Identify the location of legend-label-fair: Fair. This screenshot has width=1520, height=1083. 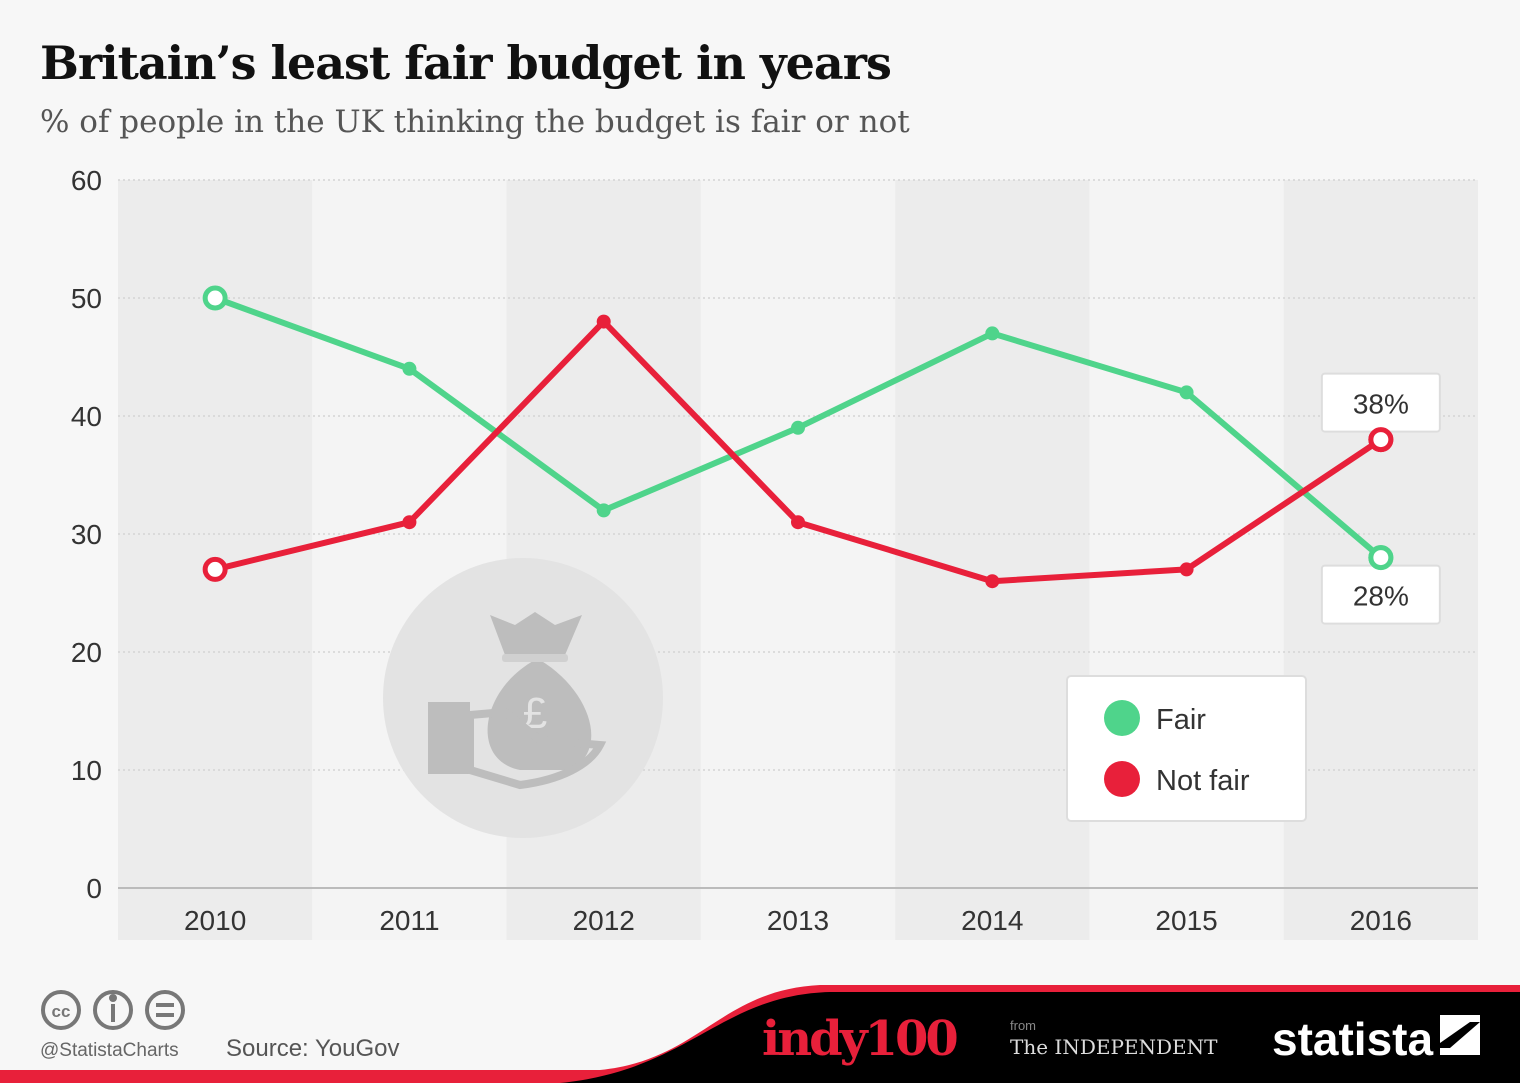
(1181, 720).